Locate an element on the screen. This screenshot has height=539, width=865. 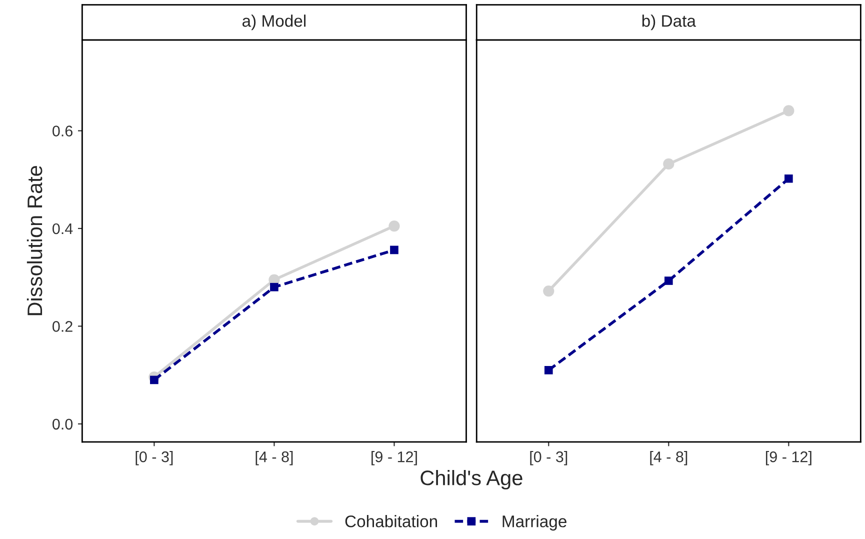
y-tick-label: 0.0 is located at coordinates (62, 424).